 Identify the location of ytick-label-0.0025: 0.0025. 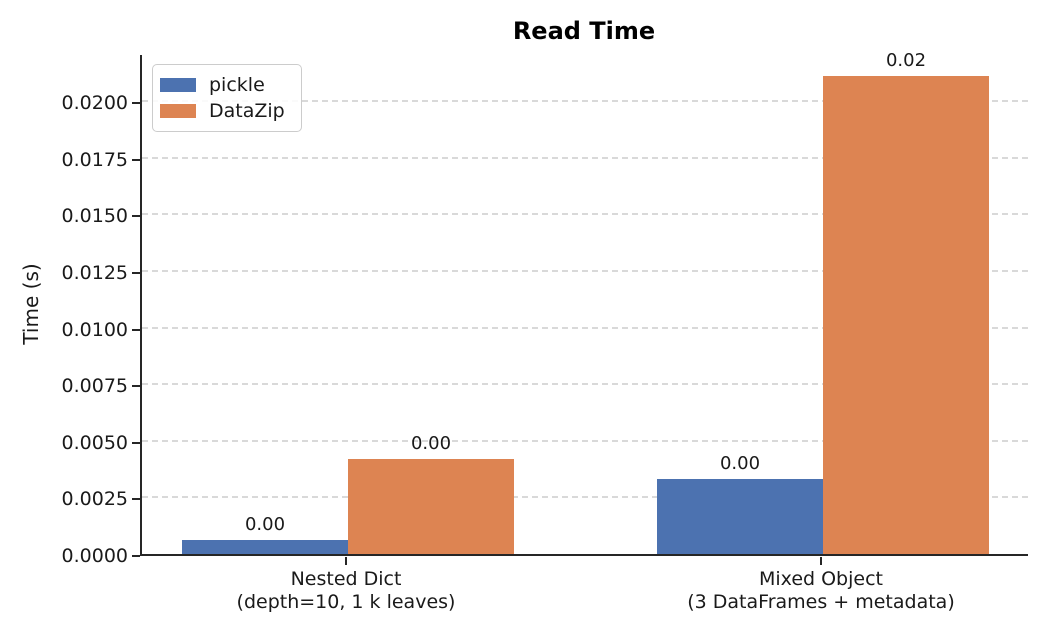
(94, 499).